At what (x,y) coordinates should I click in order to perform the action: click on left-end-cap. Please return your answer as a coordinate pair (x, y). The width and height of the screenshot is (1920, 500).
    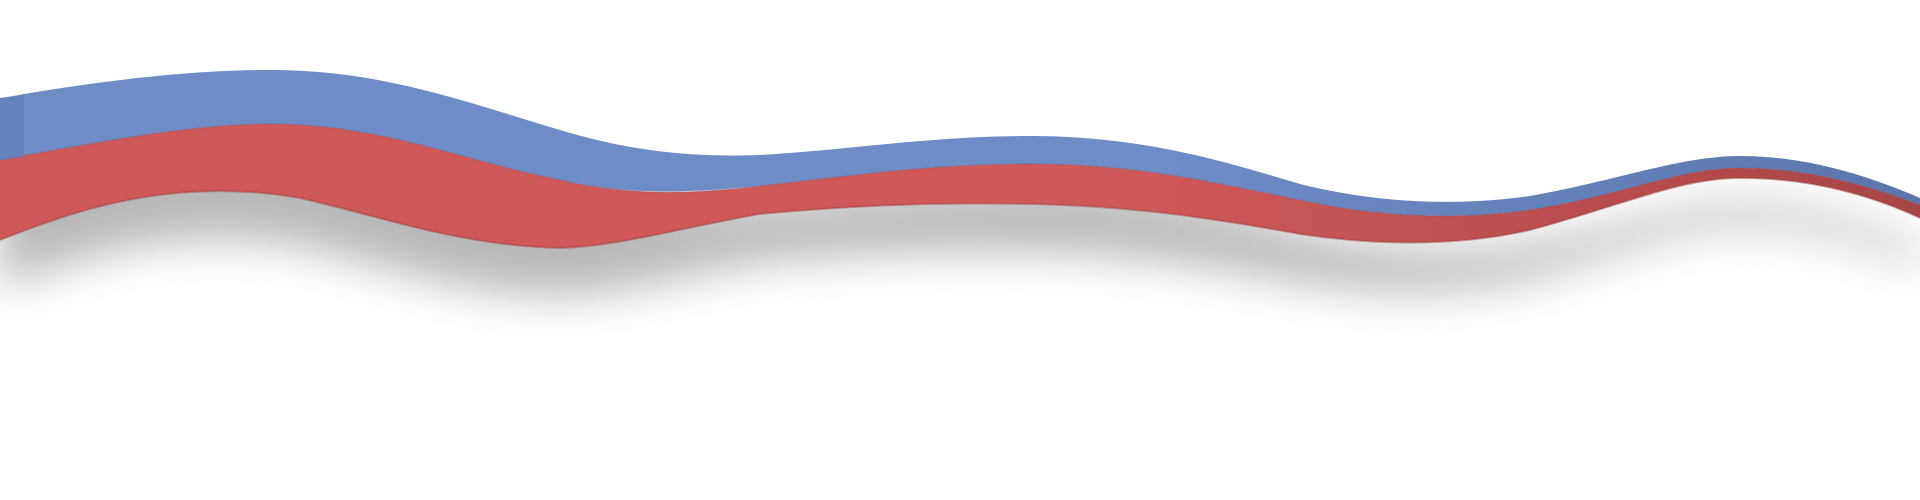
    Looking at the image, I should click on (12, 127).